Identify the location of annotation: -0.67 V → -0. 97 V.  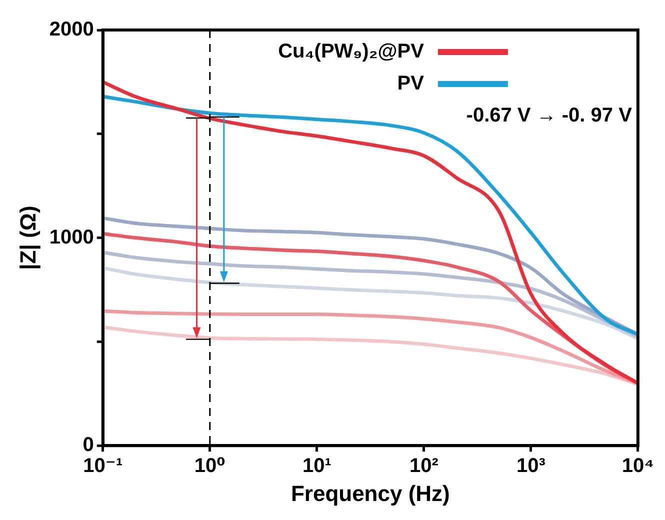
(549, 115).